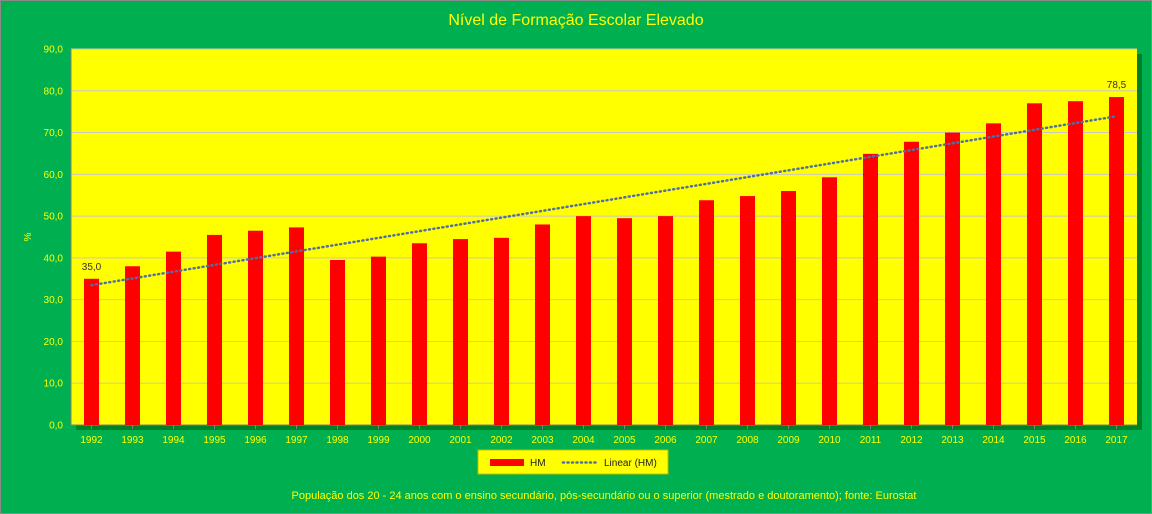 The height and width of the screenshot is (514, 1152). What do you see at coordinates (378, 440) in the screenshot?
I see `x-tick-label: 1999` at bounding box center [378, 440].